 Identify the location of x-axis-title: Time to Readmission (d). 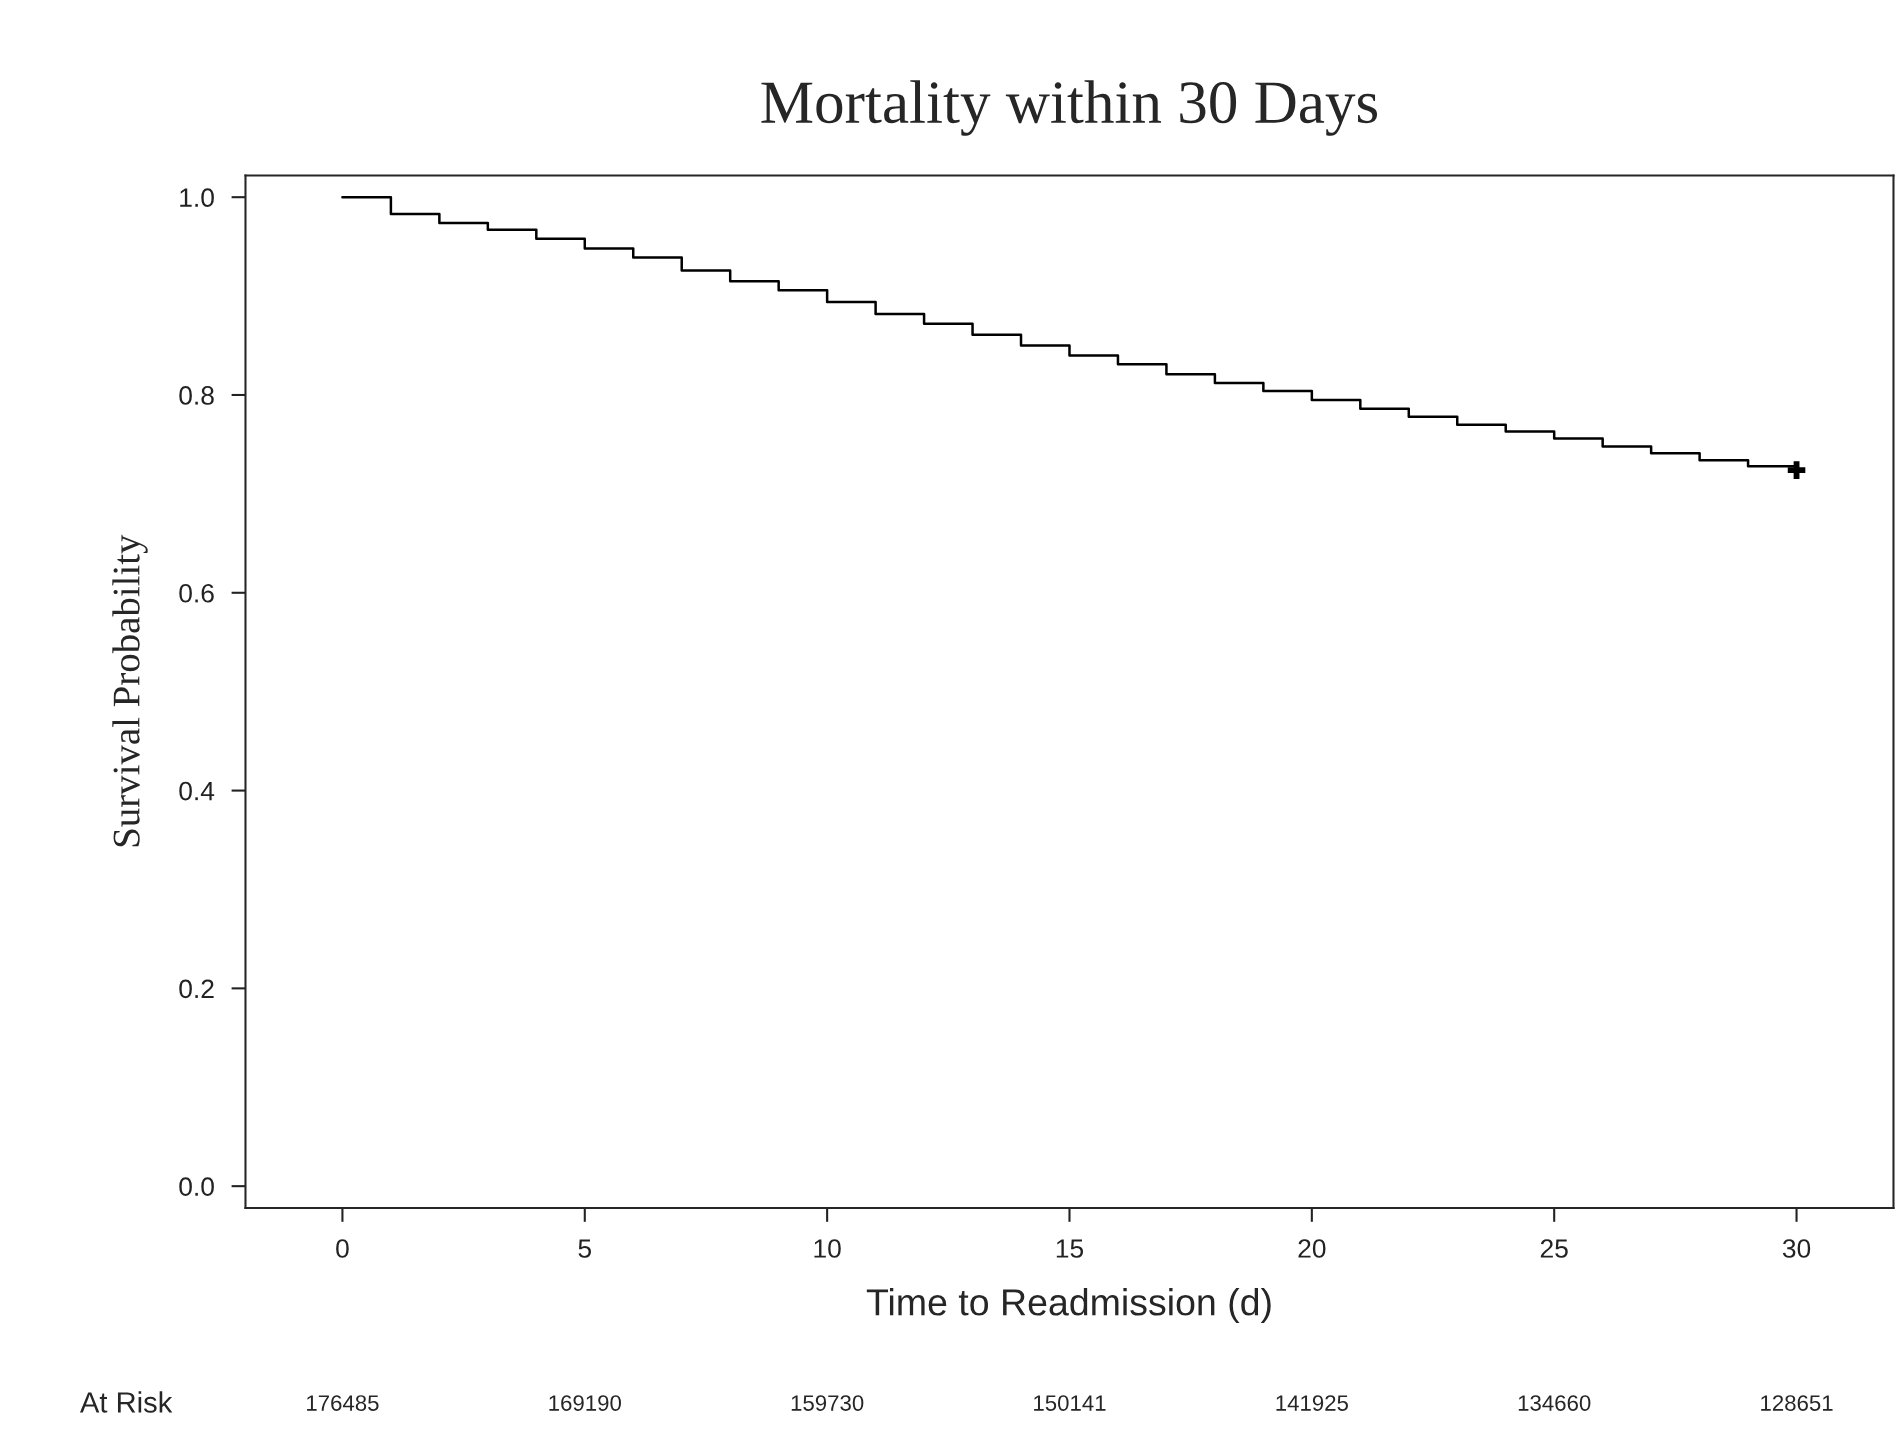
(1068, 1306).